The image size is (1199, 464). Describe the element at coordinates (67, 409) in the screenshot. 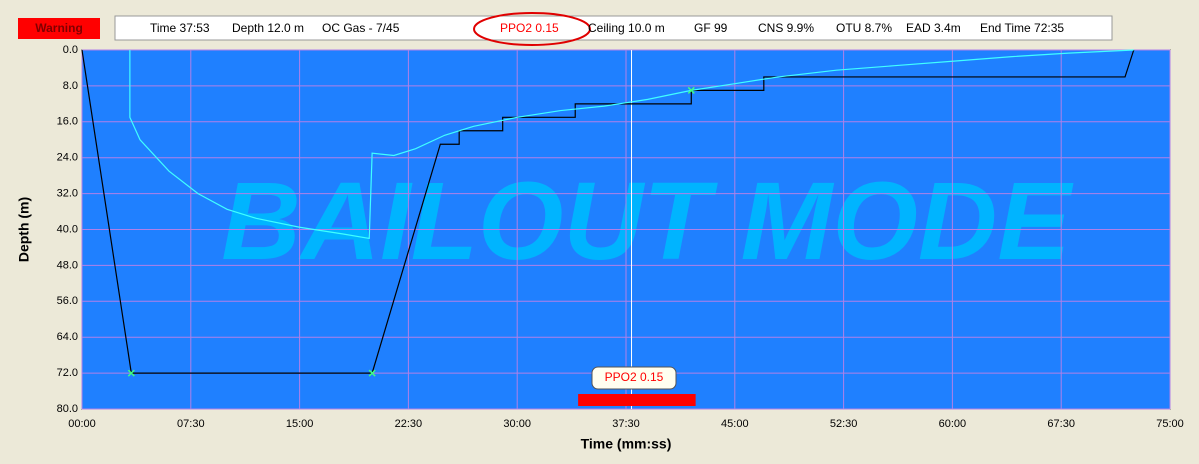

I see `y-tick-label: 80.0` at that location.